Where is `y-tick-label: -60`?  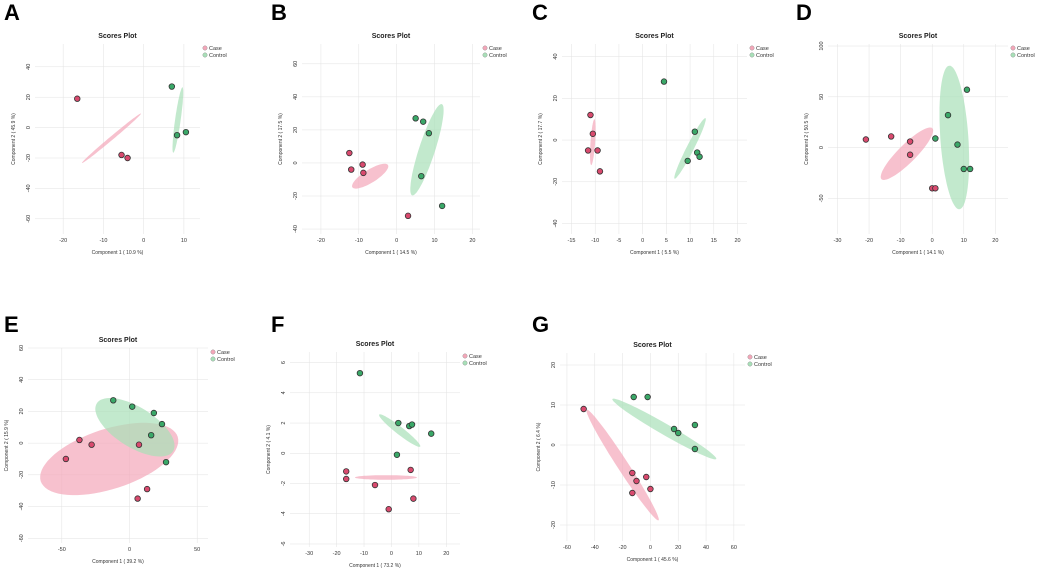
y-tick-label: -60 is located at coordinates (29, 219).